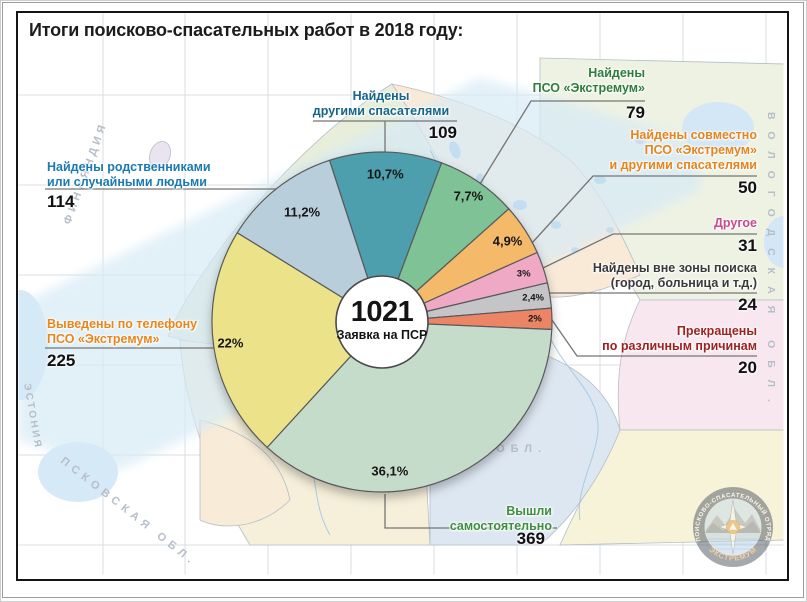  I want to click on callout-line: и другими спасателями, so click(683, 165).